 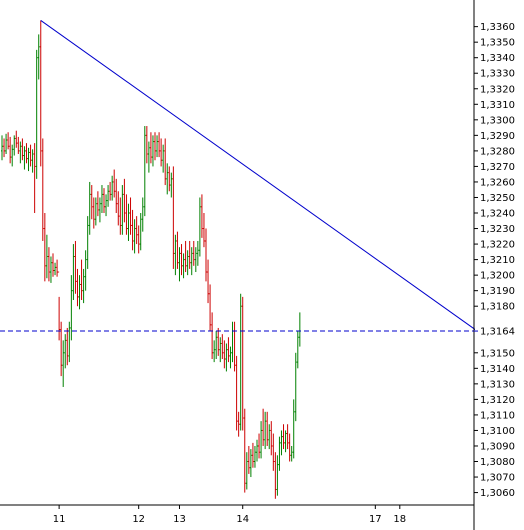 I want to click on y-tick-label: 1,3180, so click(x=497, y=307).